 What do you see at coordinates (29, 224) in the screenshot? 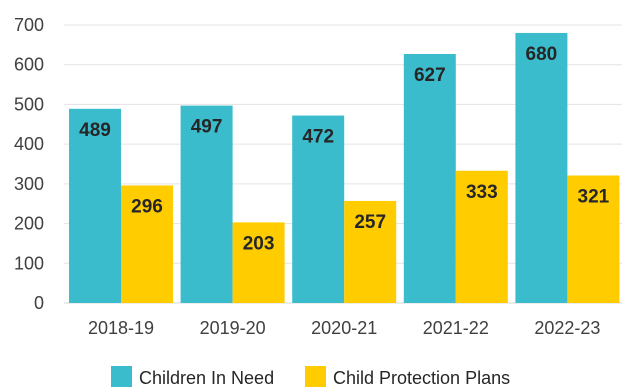
I see `y-tick-label: 200` at bounding box center [29, 224].